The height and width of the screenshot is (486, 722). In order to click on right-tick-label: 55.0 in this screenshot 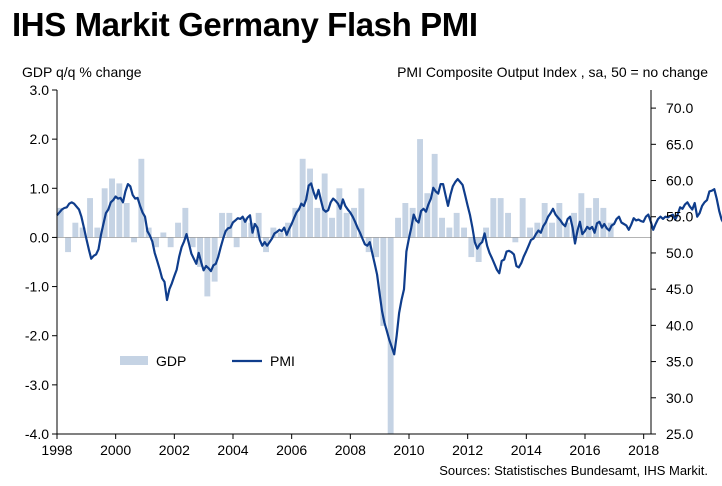, I will do `click(679, 217)`.